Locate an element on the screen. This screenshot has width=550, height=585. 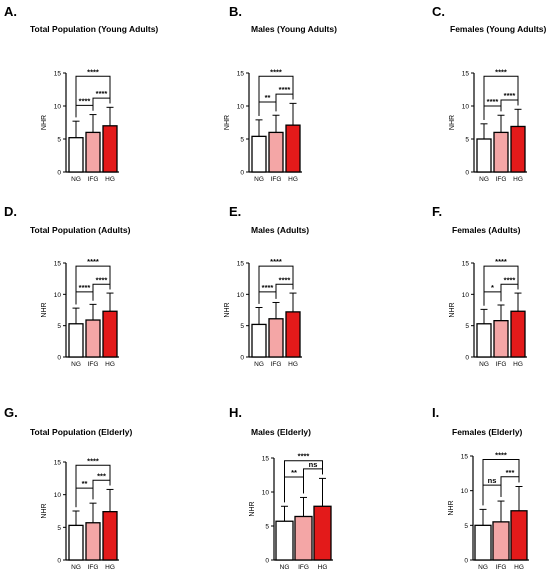
panel-label: C. is located at coordinates (438, 11).